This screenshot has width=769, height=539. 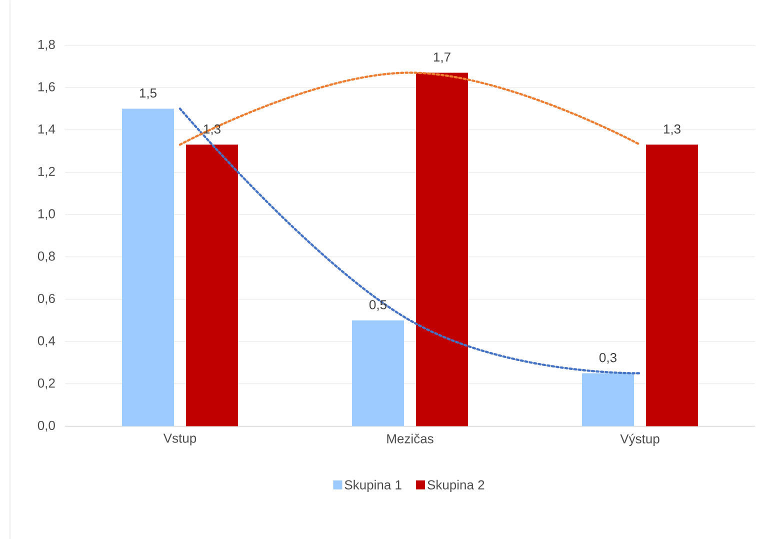 What do you see at coordinates (47, 341) in the screenshot?
I see `y-tick-label: 0,4` at bounding box center [47, 341].